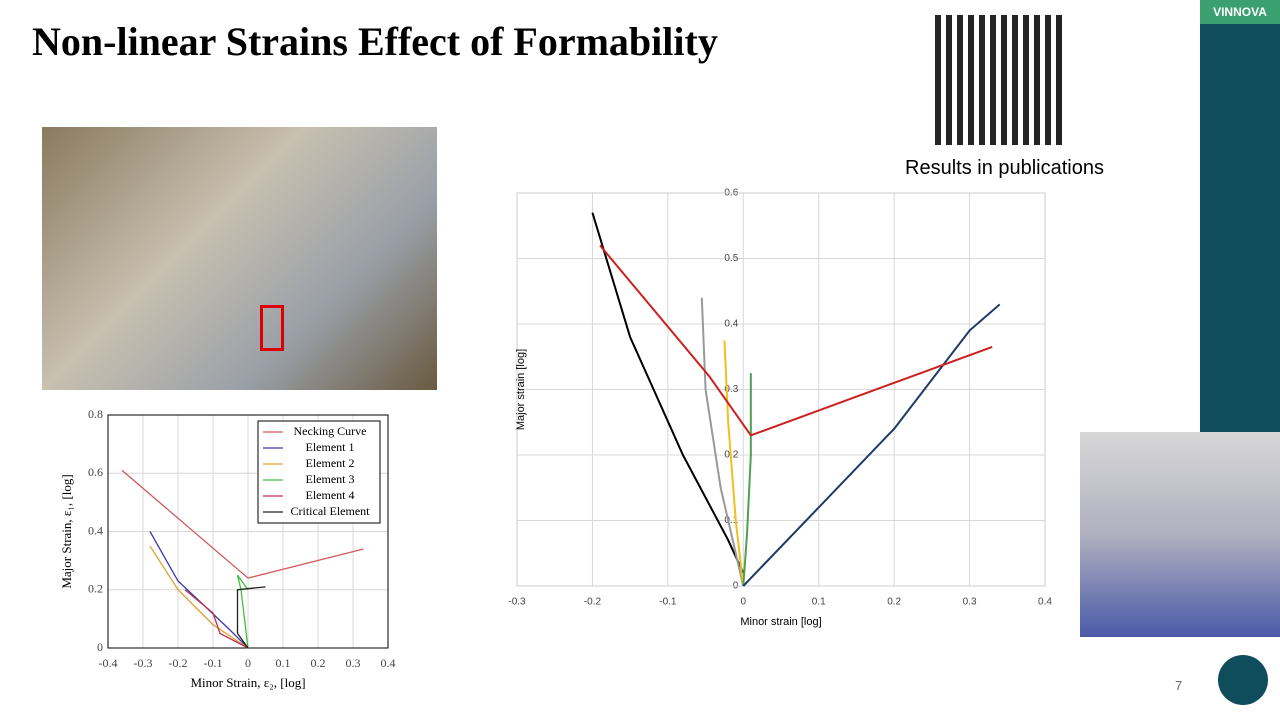 The height and width of the screenshot is (720, 1280). Describe the element at coordinates (108, 663) in the screenshot. I see `x-tick-label: -0.4` at that location.